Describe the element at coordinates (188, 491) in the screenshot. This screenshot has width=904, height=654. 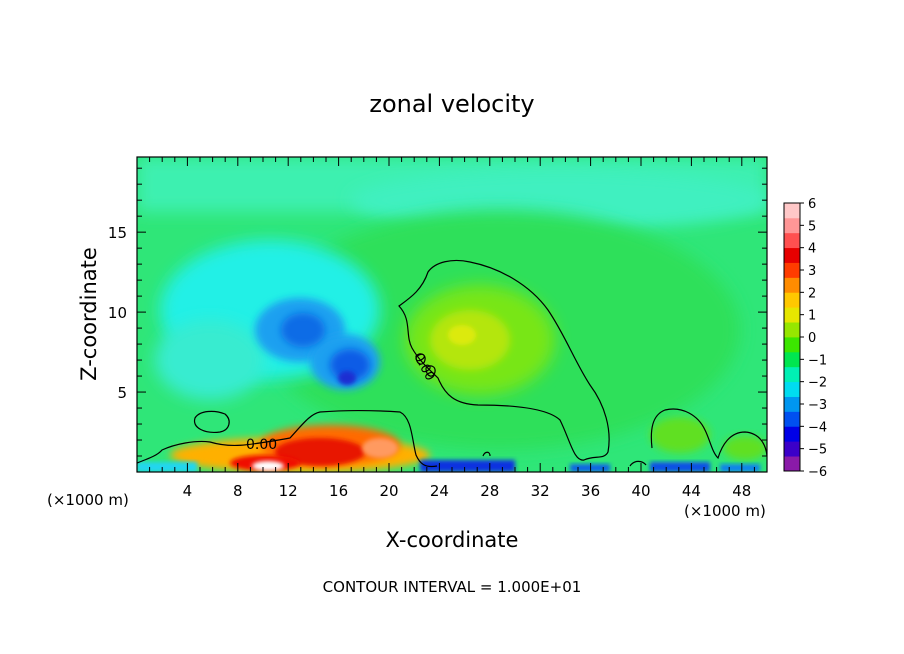
I see `x-tick-label: 4` at that location.